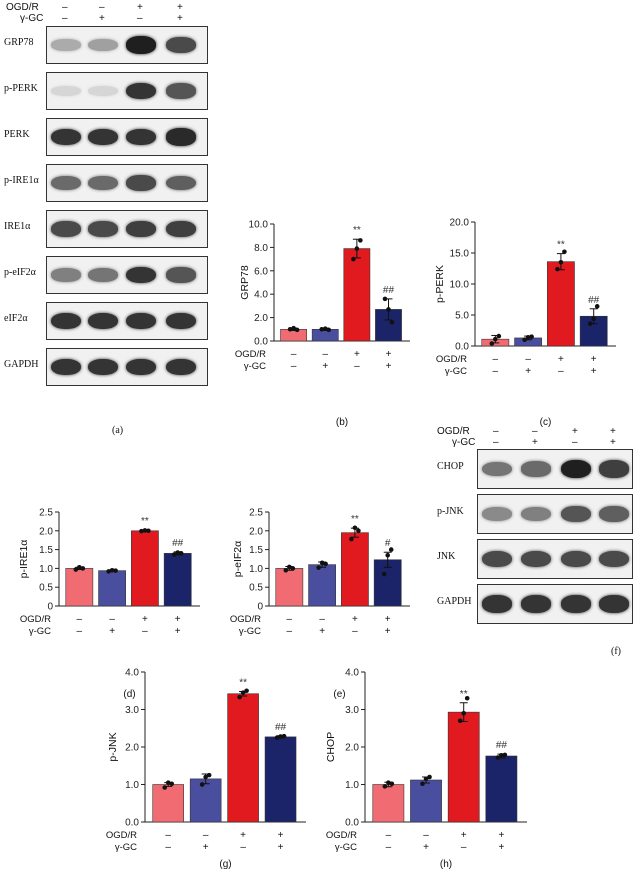 The height and width of the screenshot is (875, 634). Describe the element at coordinates (261, 248) in the screenshot. I see `y-tick-label: 8.0` at that location.